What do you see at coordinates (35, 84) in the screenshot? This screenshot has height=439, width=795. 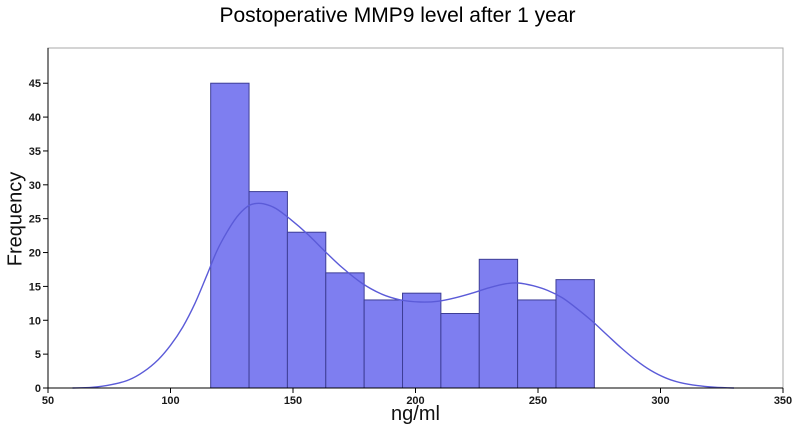 I see `y-tick-label: 45` at bounding box center [35, 84].